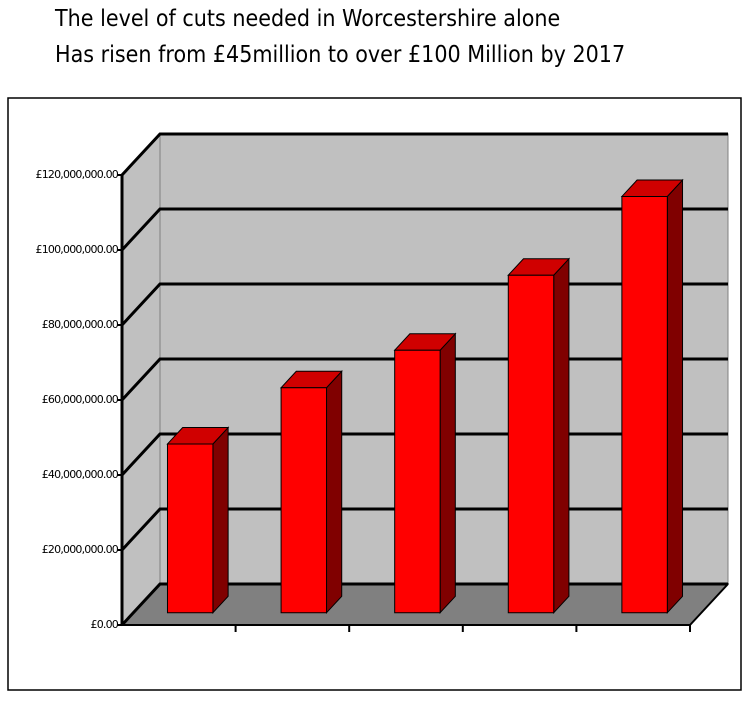 The width and height of the screenshot is (744, 703). What do you see at coordinates (80, 399) in the screenshot?
I see `y-tick-label: £60,000,000.00` at bounding box center [80, 399].